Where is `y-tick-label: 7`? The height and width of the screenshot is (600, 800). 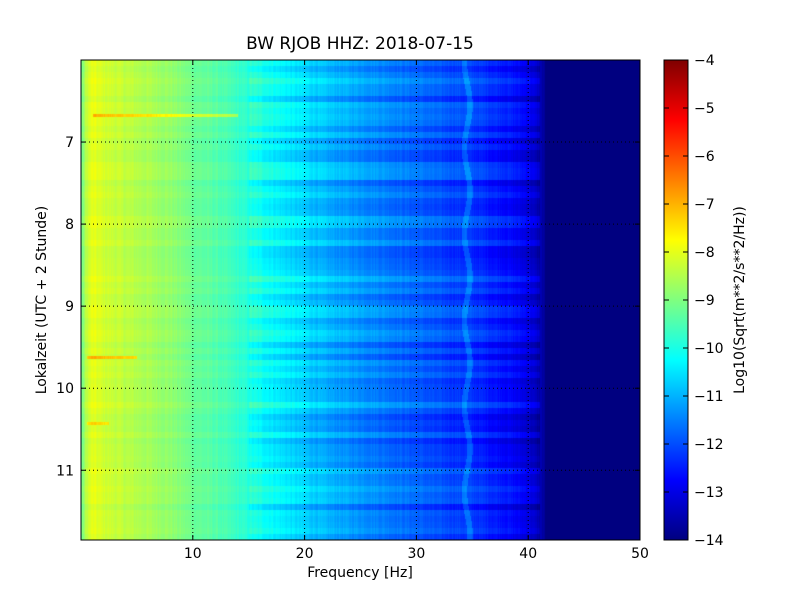
y-tick-label: 7 is located at coordinates (69, 143).